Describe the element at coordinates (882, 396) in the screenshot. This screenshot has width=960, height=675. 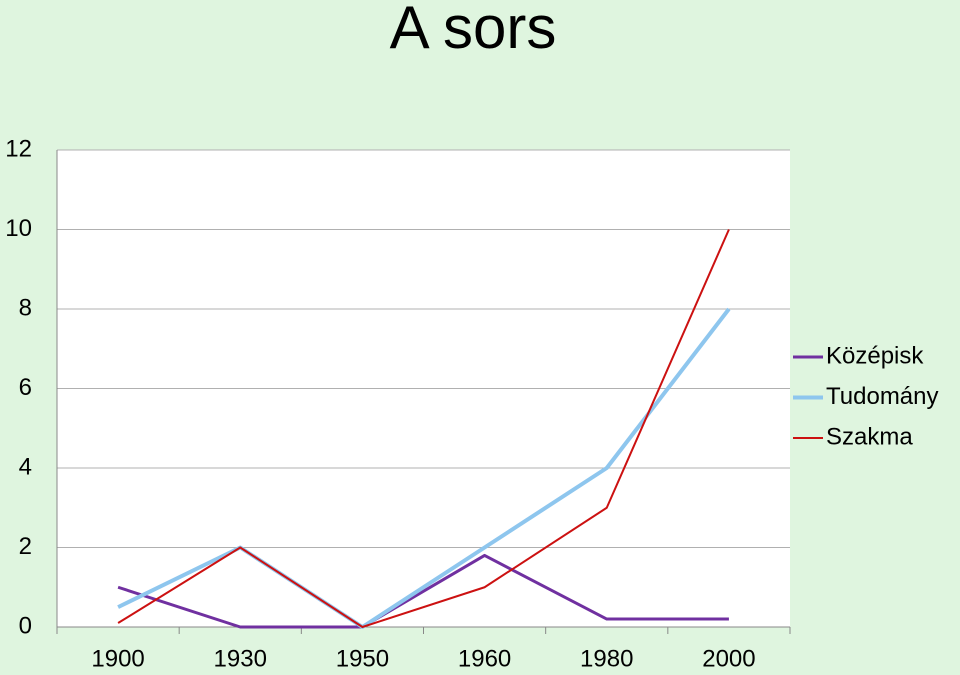
I see `legend-label: Tudomány` at that location.